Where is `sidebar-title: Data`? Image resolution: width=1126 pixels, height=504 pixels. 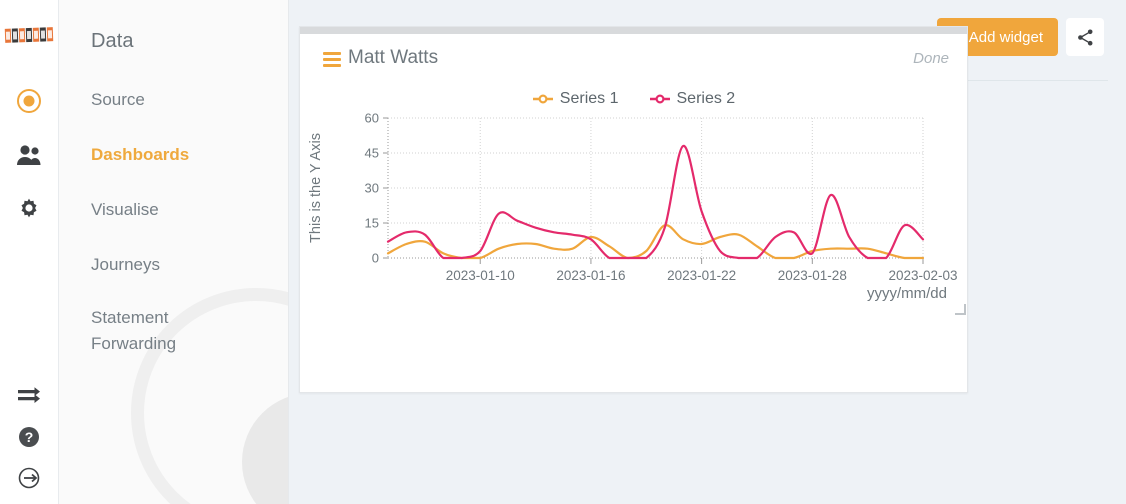
sidebar-title: Data is located at coordinates (112, 41).